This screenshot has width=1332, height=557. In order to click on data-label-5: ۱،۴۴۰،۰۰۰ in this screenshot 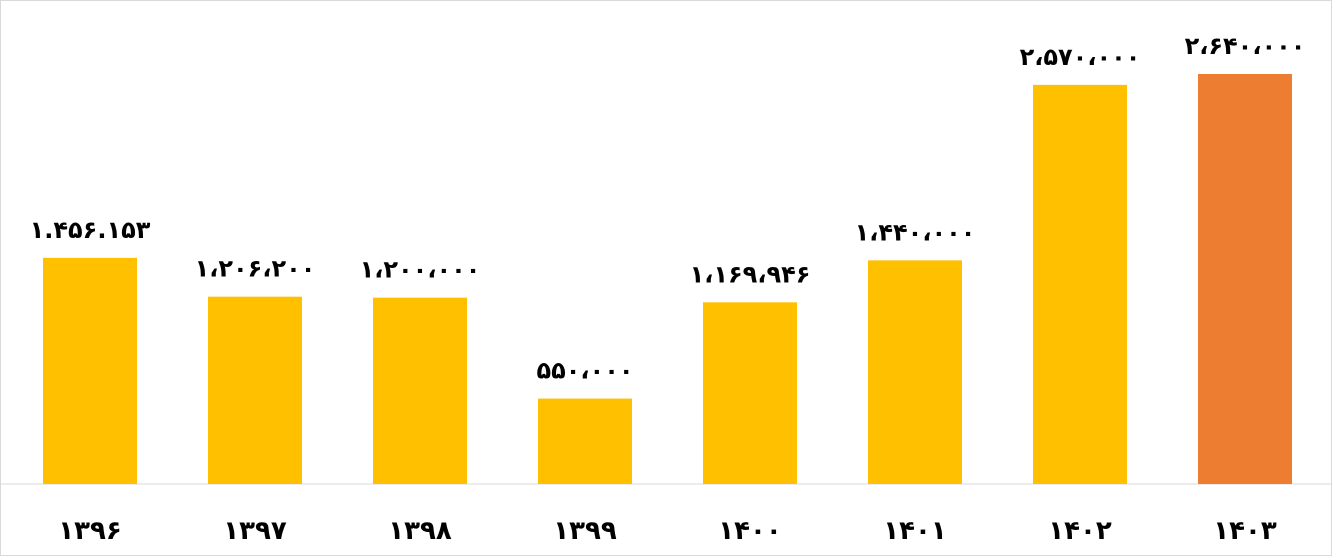, I will do `click(915, 232)`.